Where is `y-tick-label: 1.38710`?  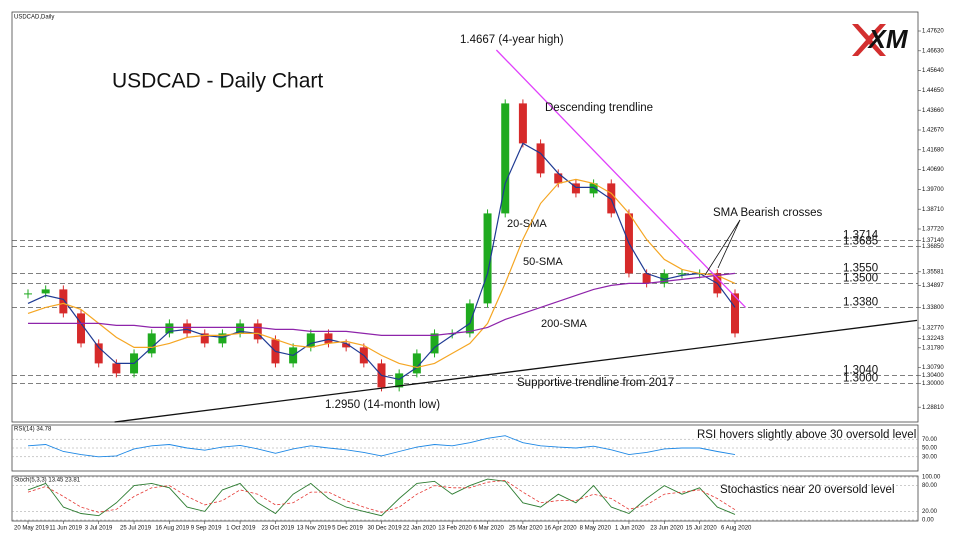
y-tick-label: 1.38710 is located at coordinates (933, 210).